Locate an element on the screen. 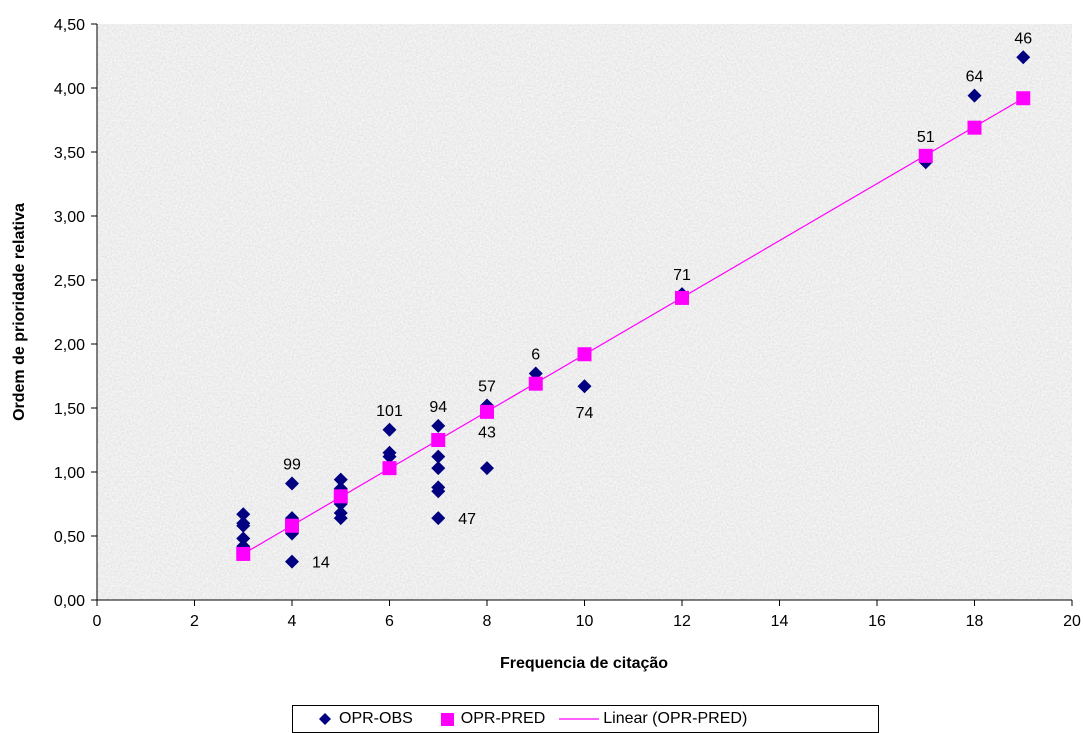 The width and height of the screenshot is (1083, 733). legend-label-obs: OPR-OBS is located at coordinates (376, 718).